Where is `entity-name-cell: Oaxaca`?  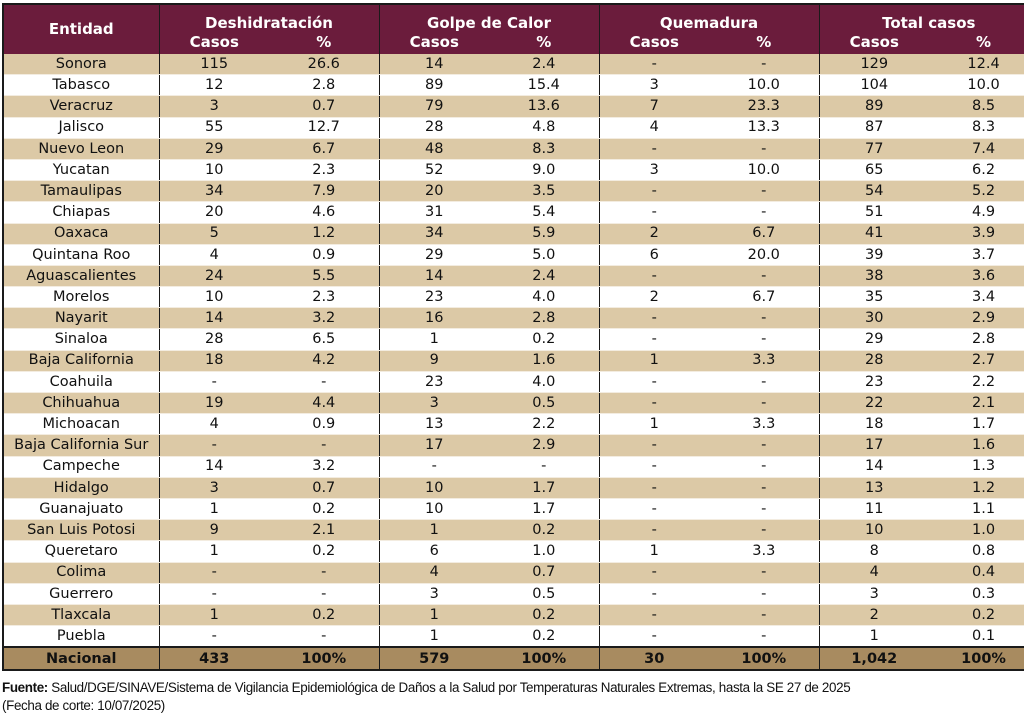 entity-name-cell: Oaxaca is located at coordinates (81, 234).